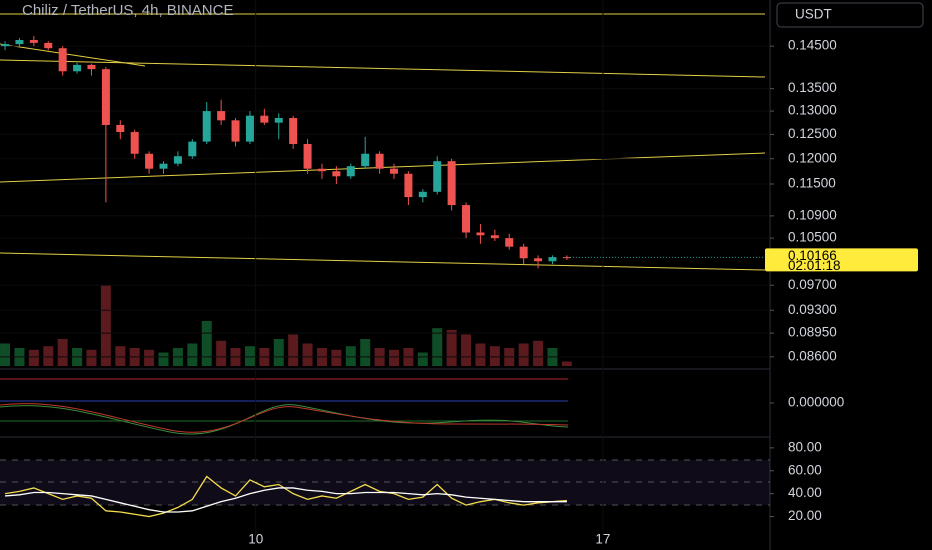  Describe the element at coordinates (812, 255) in the screenshot. I see `last-price-label: 0.10166` at that location.